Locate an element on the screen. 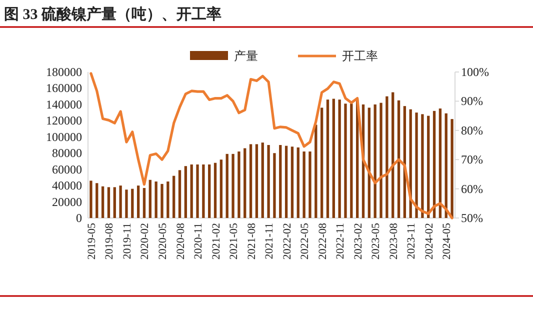  y2-tick-label: 90% is located at coordinates (472, 101).